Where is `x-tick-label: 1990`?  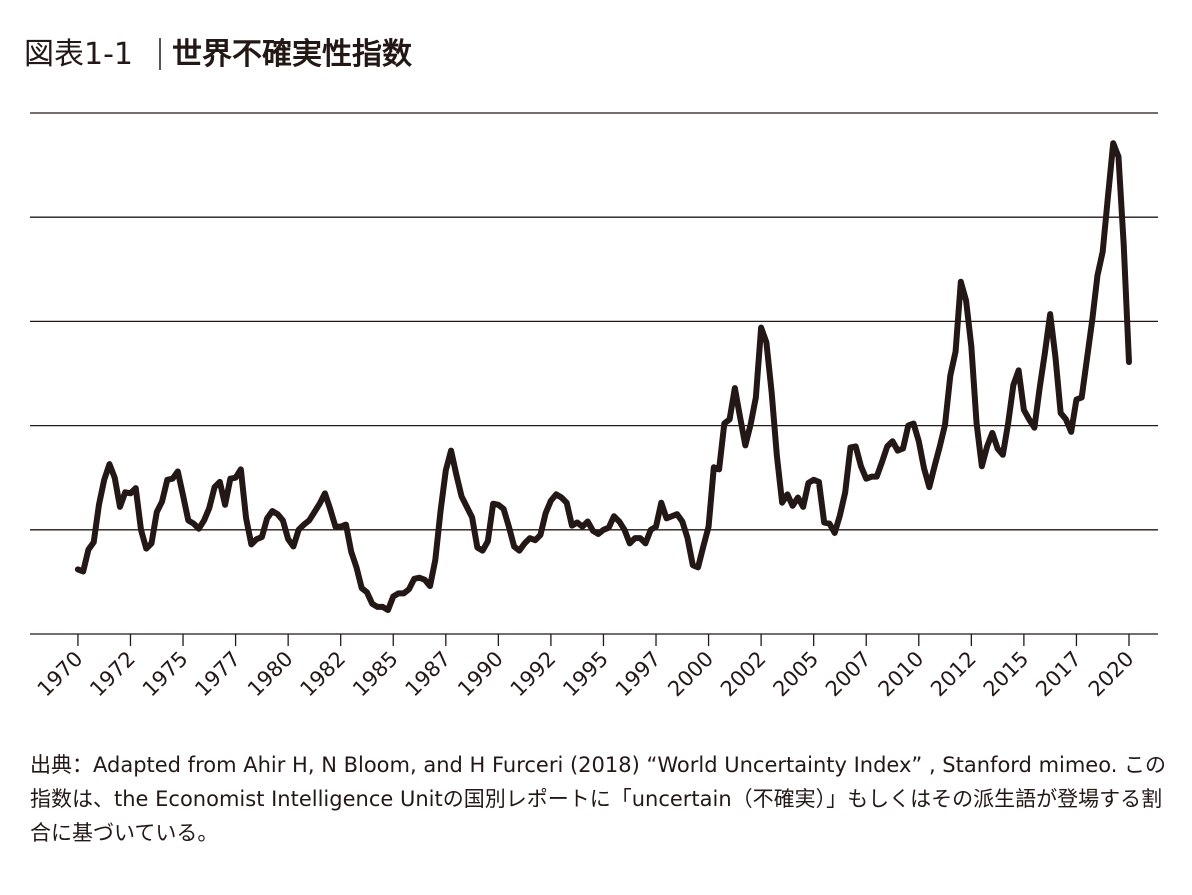
x-tick-label: 1990 is located at coordinates (480, 674).